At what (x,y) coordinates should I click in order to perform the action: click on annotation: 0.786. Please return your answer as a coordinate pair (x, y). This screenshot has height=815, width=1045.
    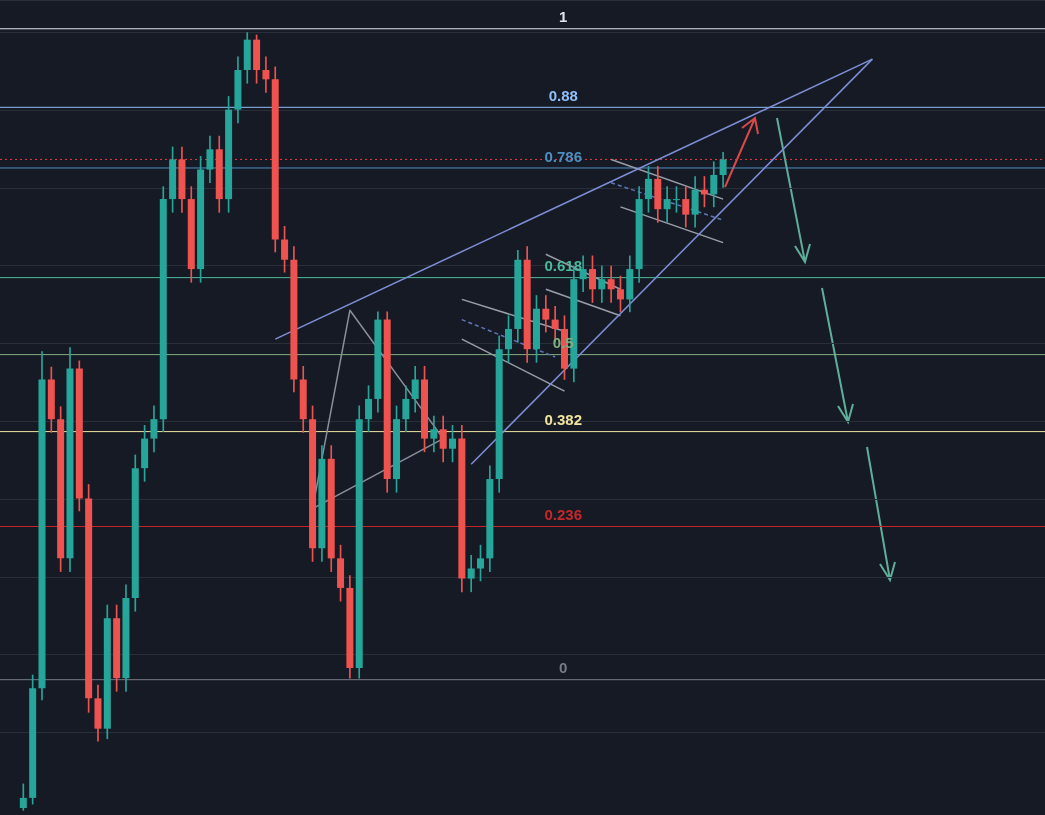
    Looking at the image, I should click on (563, 156).